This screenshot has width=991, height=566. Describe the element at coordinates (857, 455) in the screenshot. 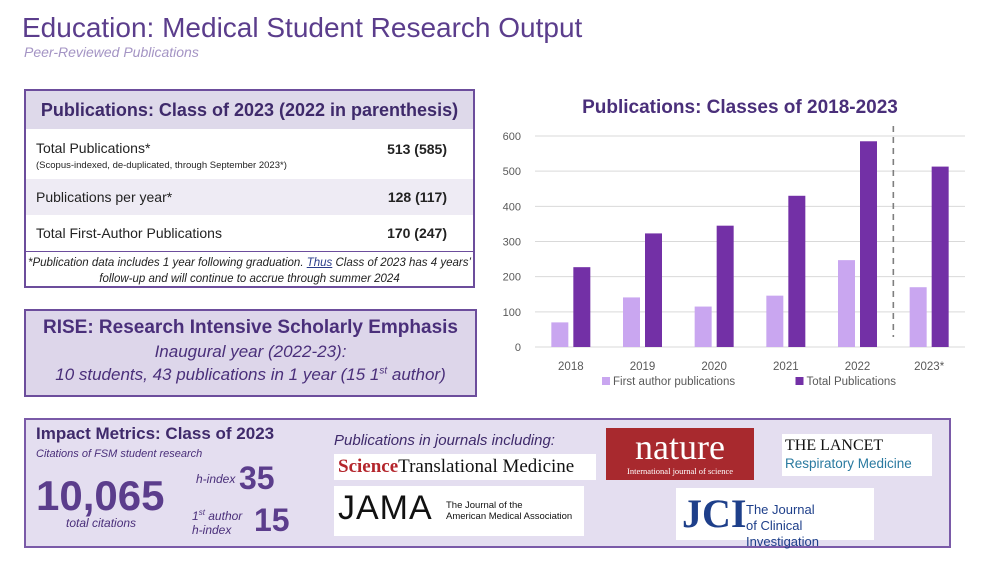

I see `lancet-logo: THE LANCET Respiratory Medicine` at that location.